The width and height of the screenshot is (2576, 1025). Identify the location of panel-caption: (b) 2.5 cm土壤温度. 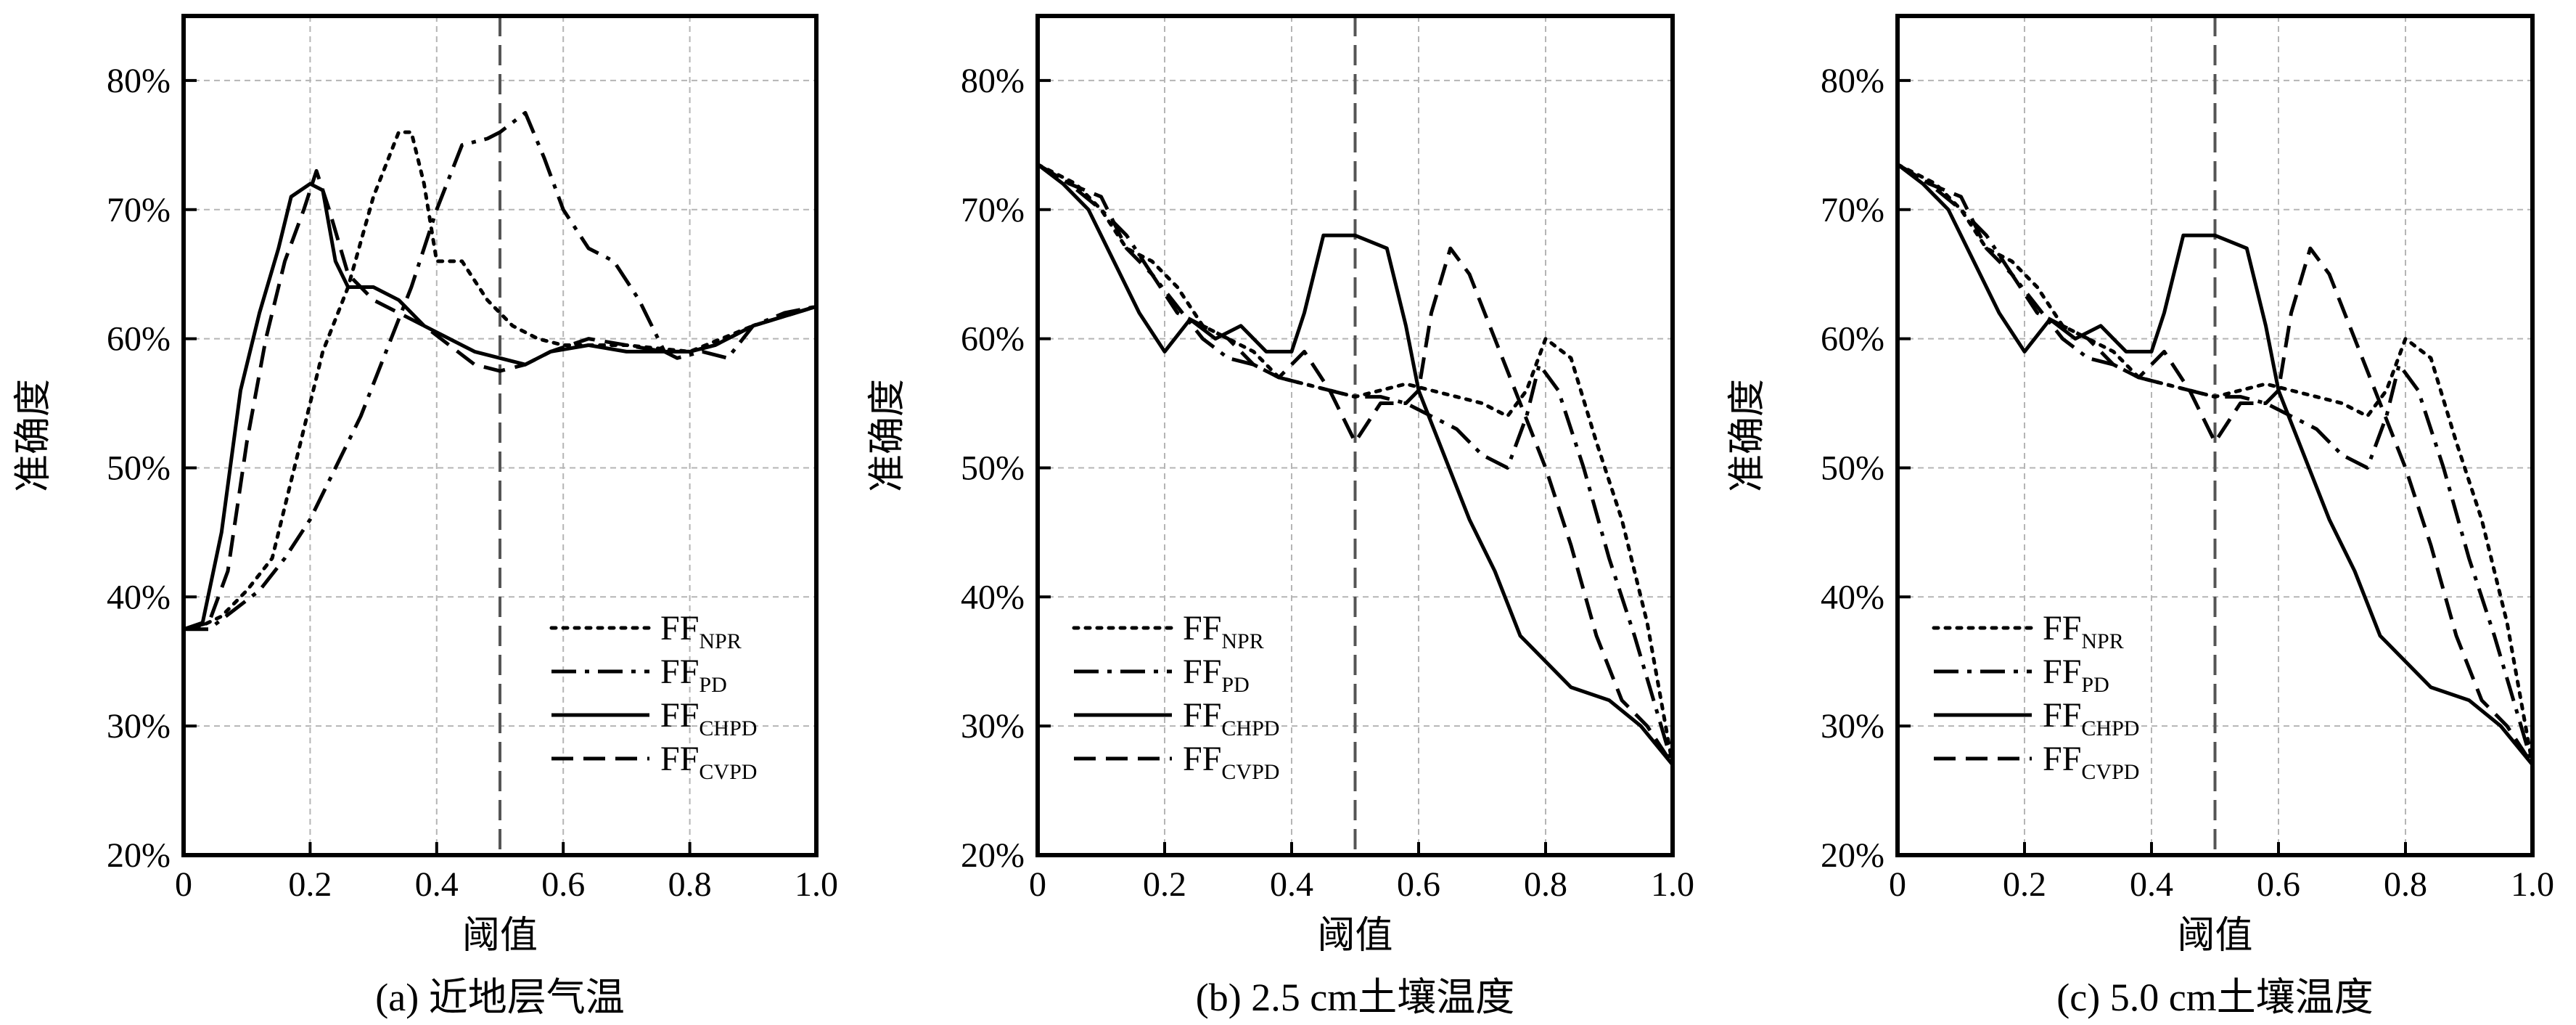
(1355, 997).